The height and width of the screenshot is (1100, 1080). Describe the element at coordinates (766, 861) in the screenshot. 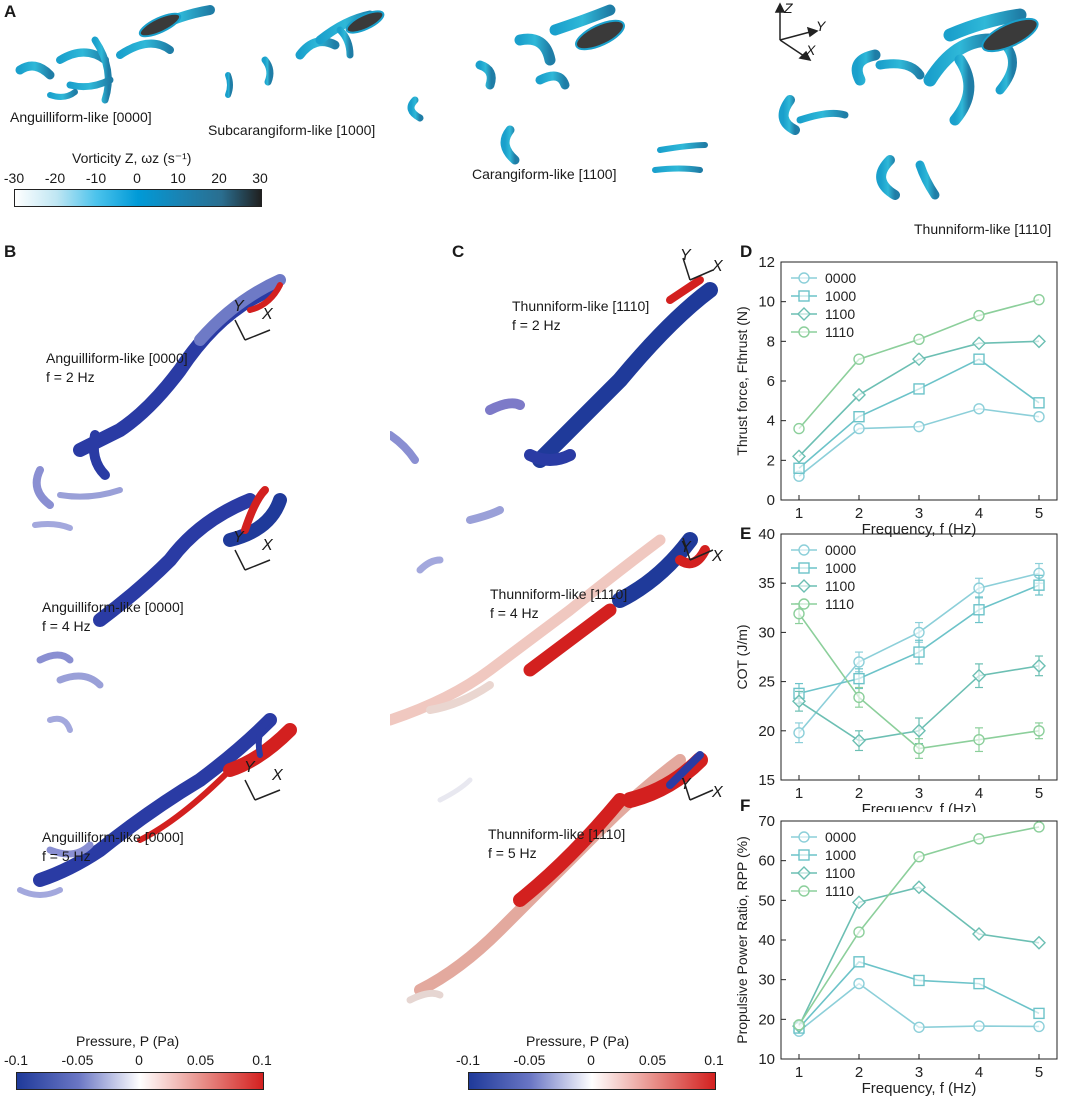

I see `f-ytick-label-5: 60` at that location.